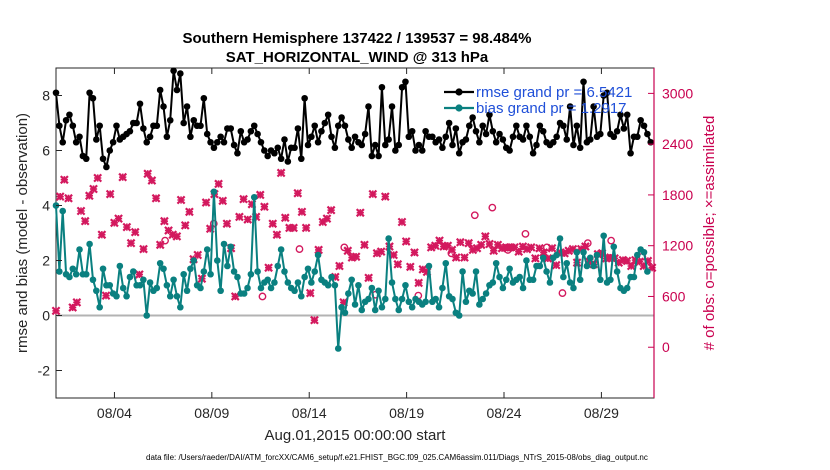  Describe the element at coordinates (406, 413) in the screenshot. I see `x-tick-label: 08/19` at that location.